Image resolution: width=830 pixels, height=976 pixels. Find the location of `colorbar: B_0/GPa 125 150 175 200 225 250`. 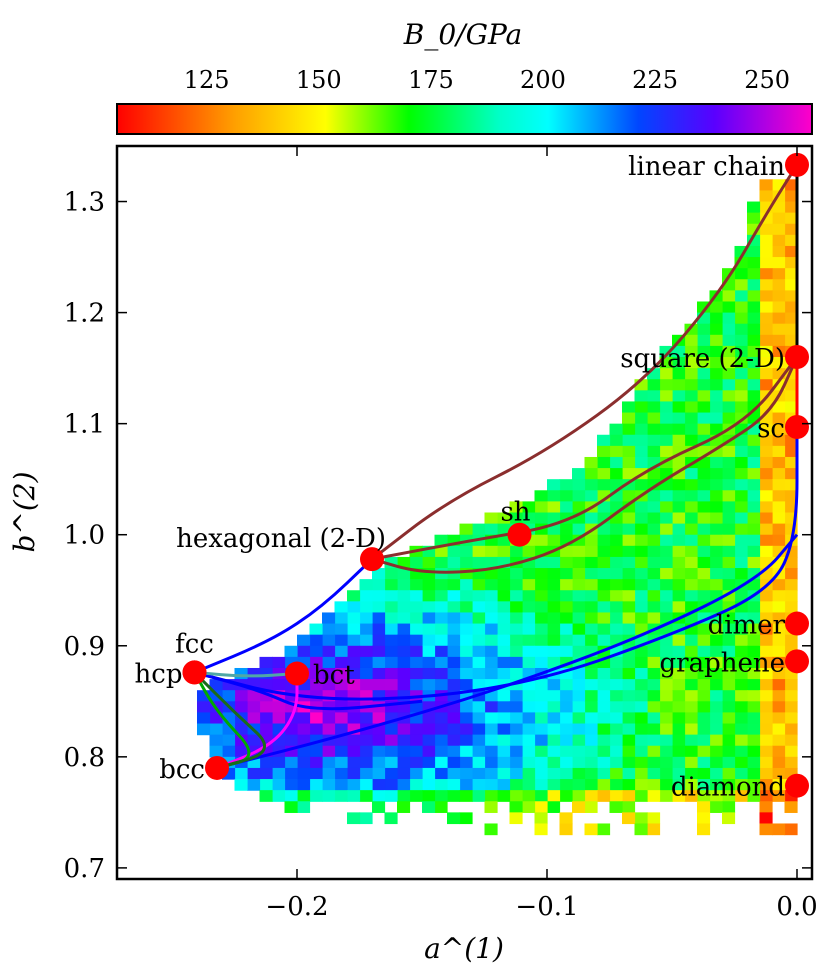

colorbar: B_0/GPa 125 150 175 200 225 250 is located at coordinates (464, 76).